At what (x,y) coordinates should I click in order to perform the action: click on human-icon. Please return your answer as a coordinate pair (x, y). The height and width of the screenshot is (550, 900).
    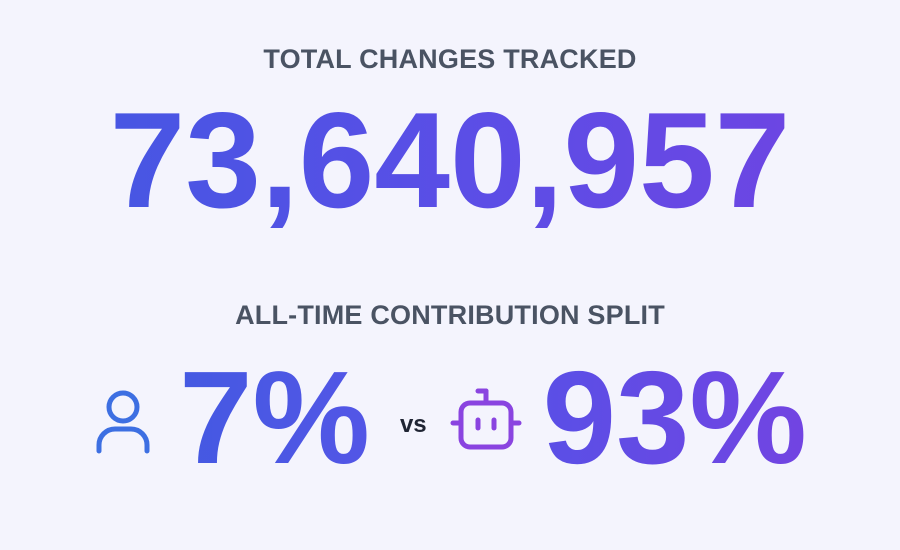
    Looking at the image, I should click on (123, 422).